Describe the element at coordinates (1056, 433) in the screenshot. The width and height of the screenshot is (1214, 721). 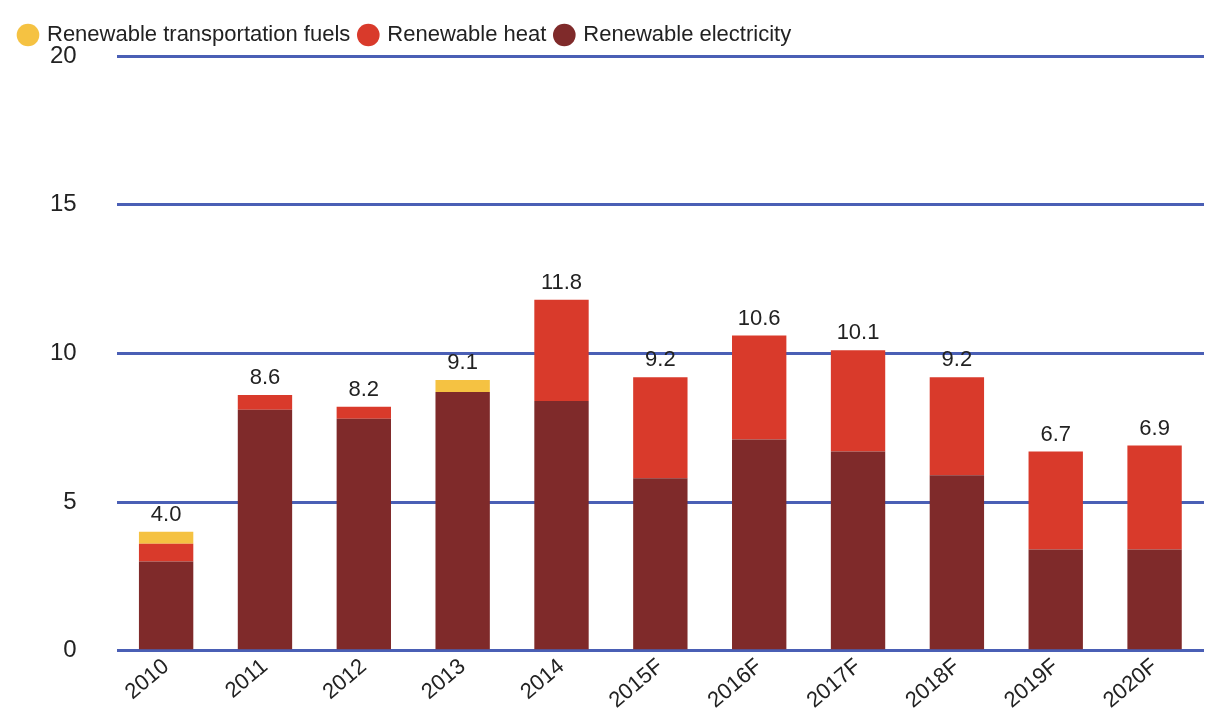
I see `total-label: 6.7` at that location.